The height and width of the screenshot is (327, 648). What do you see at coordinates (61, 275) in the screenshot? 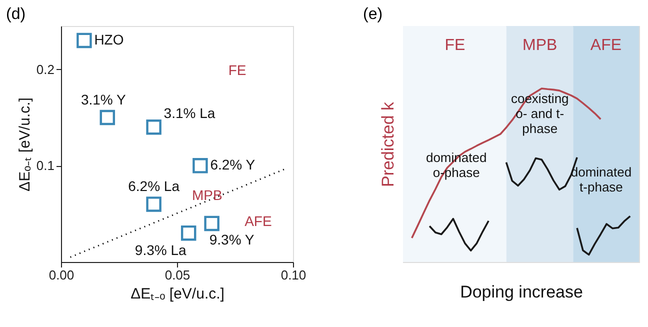
I see `x-tick-label: 0.00` at bounding box center [61, 275].